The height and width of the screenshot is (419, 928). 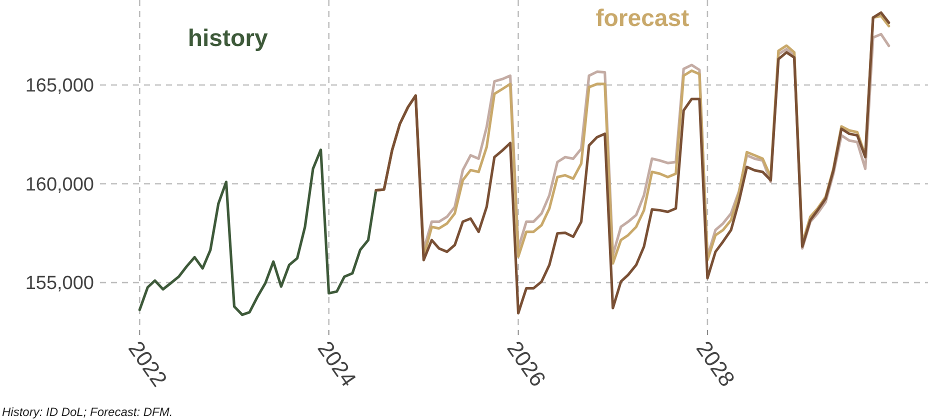 I want to click on y-tick-label: 155,000, so click(x=59, y=283).